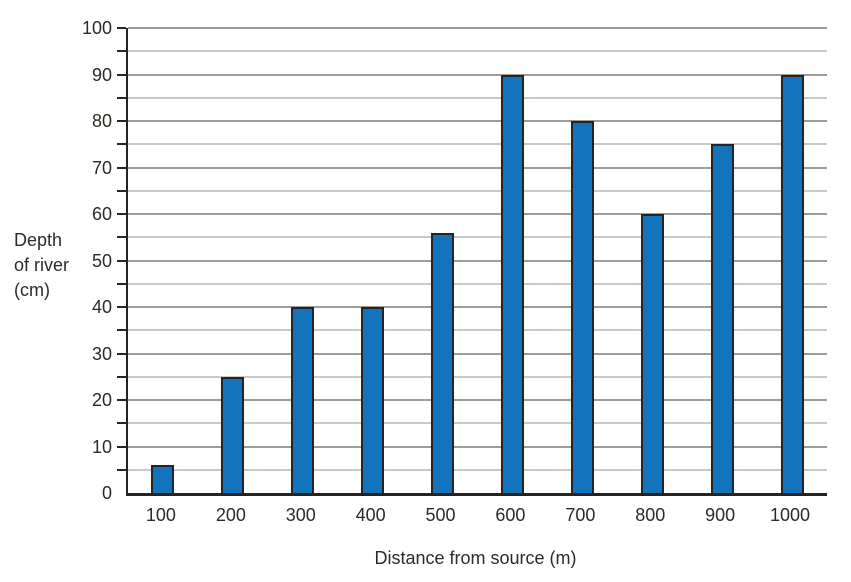 The height and width of the screenshot is (582, 851). Describe the element at coordinates (101, 121) in the screenshot. I see `y-tick-label: 80` at that location.